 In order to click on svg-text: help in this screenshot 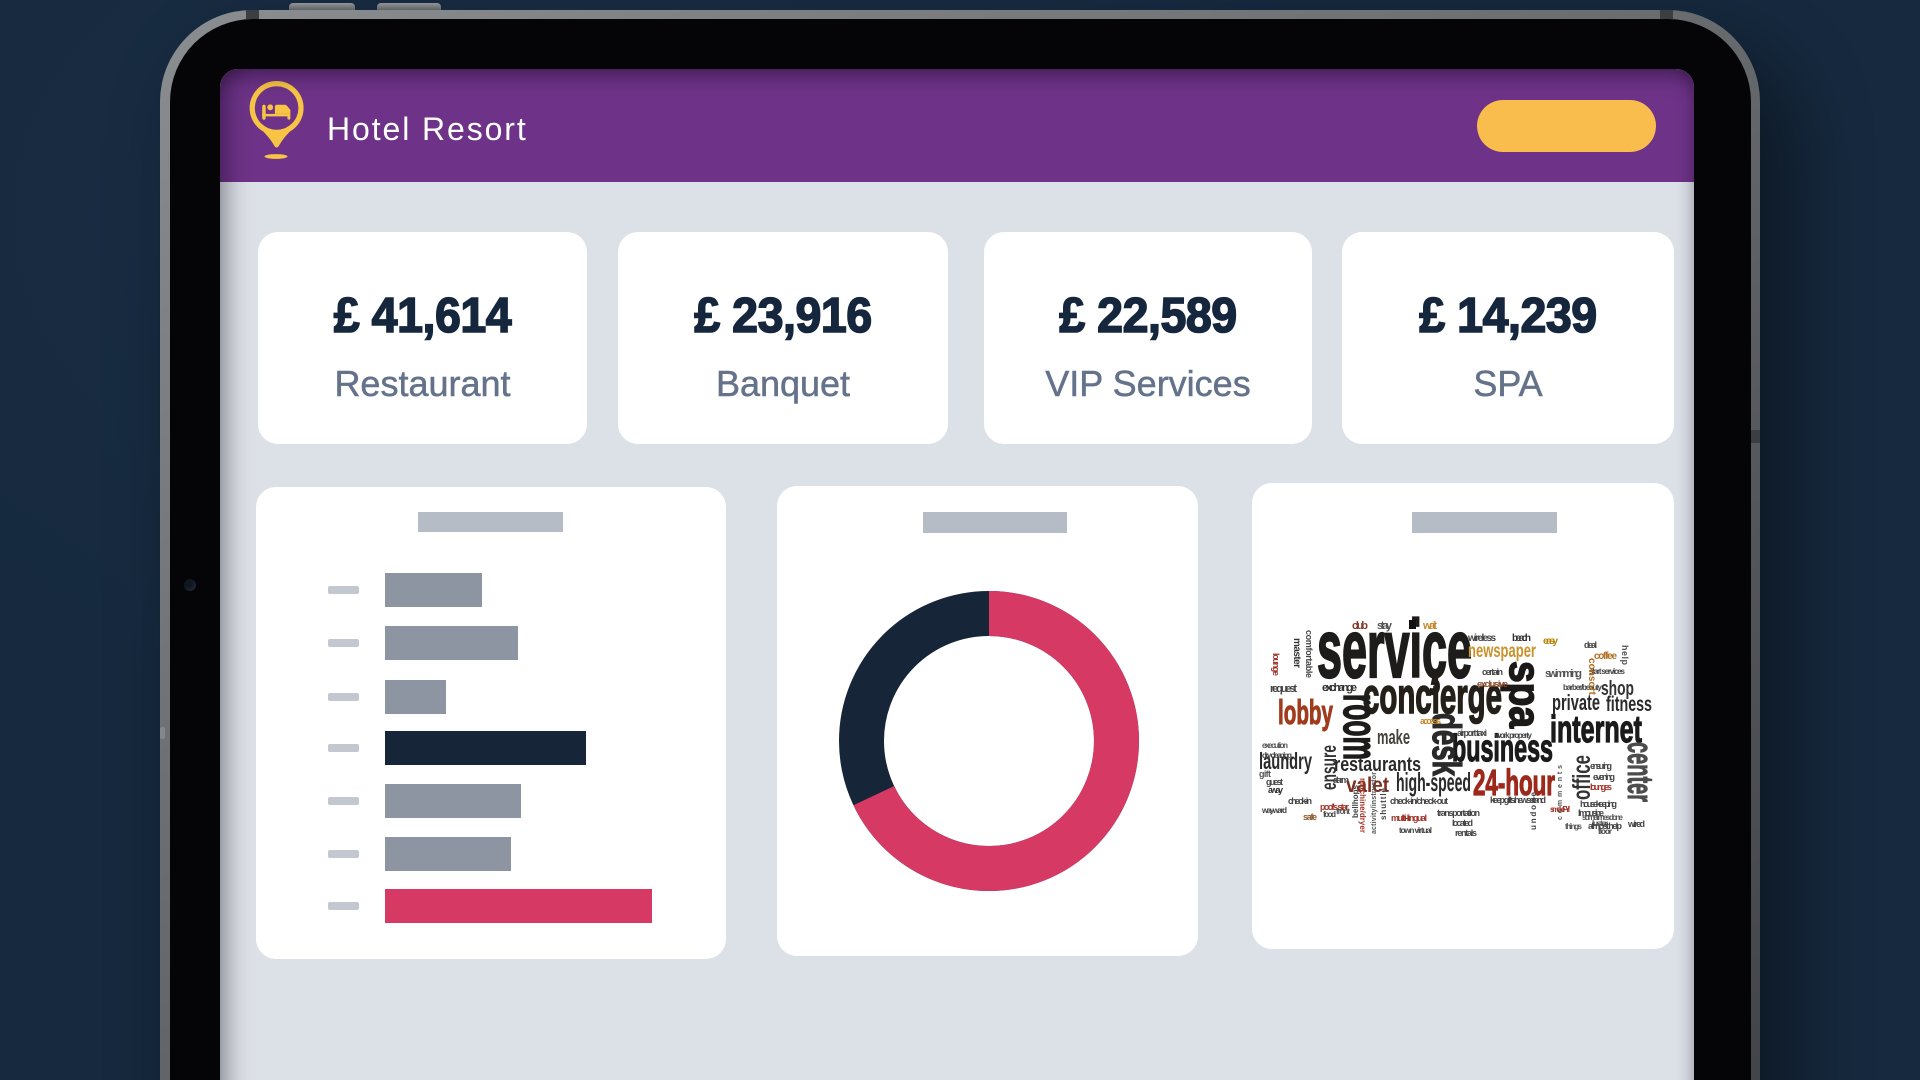, I will do `click(1625, 655)`.